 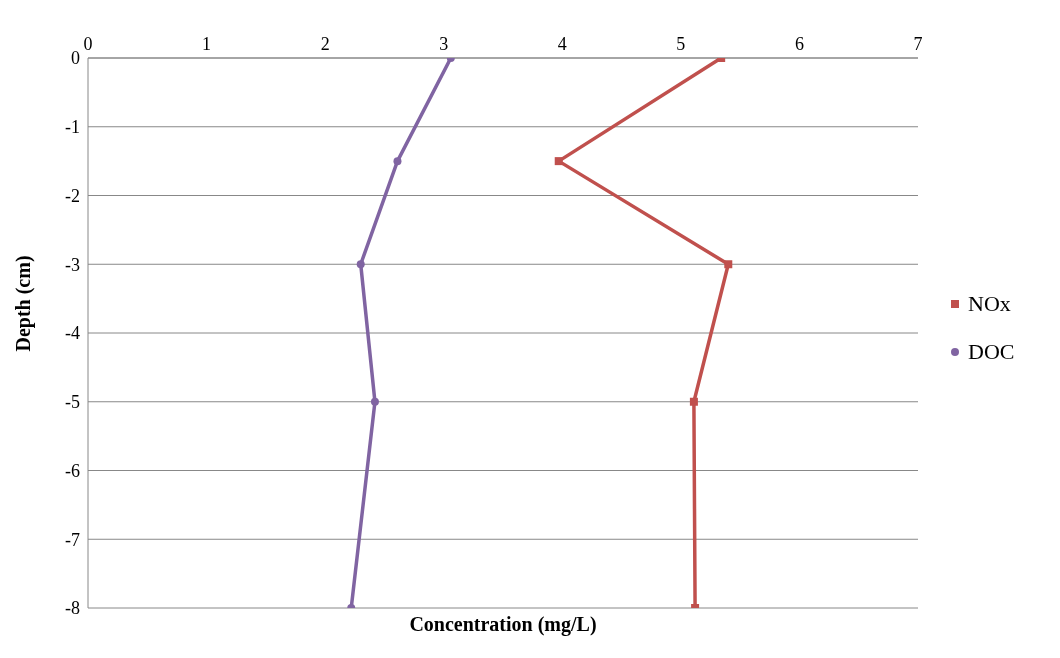 What do you see at coordinates (72, 608) in the screenshot?
I see `y-tick-label: -8` at bounding box center [72, 608].